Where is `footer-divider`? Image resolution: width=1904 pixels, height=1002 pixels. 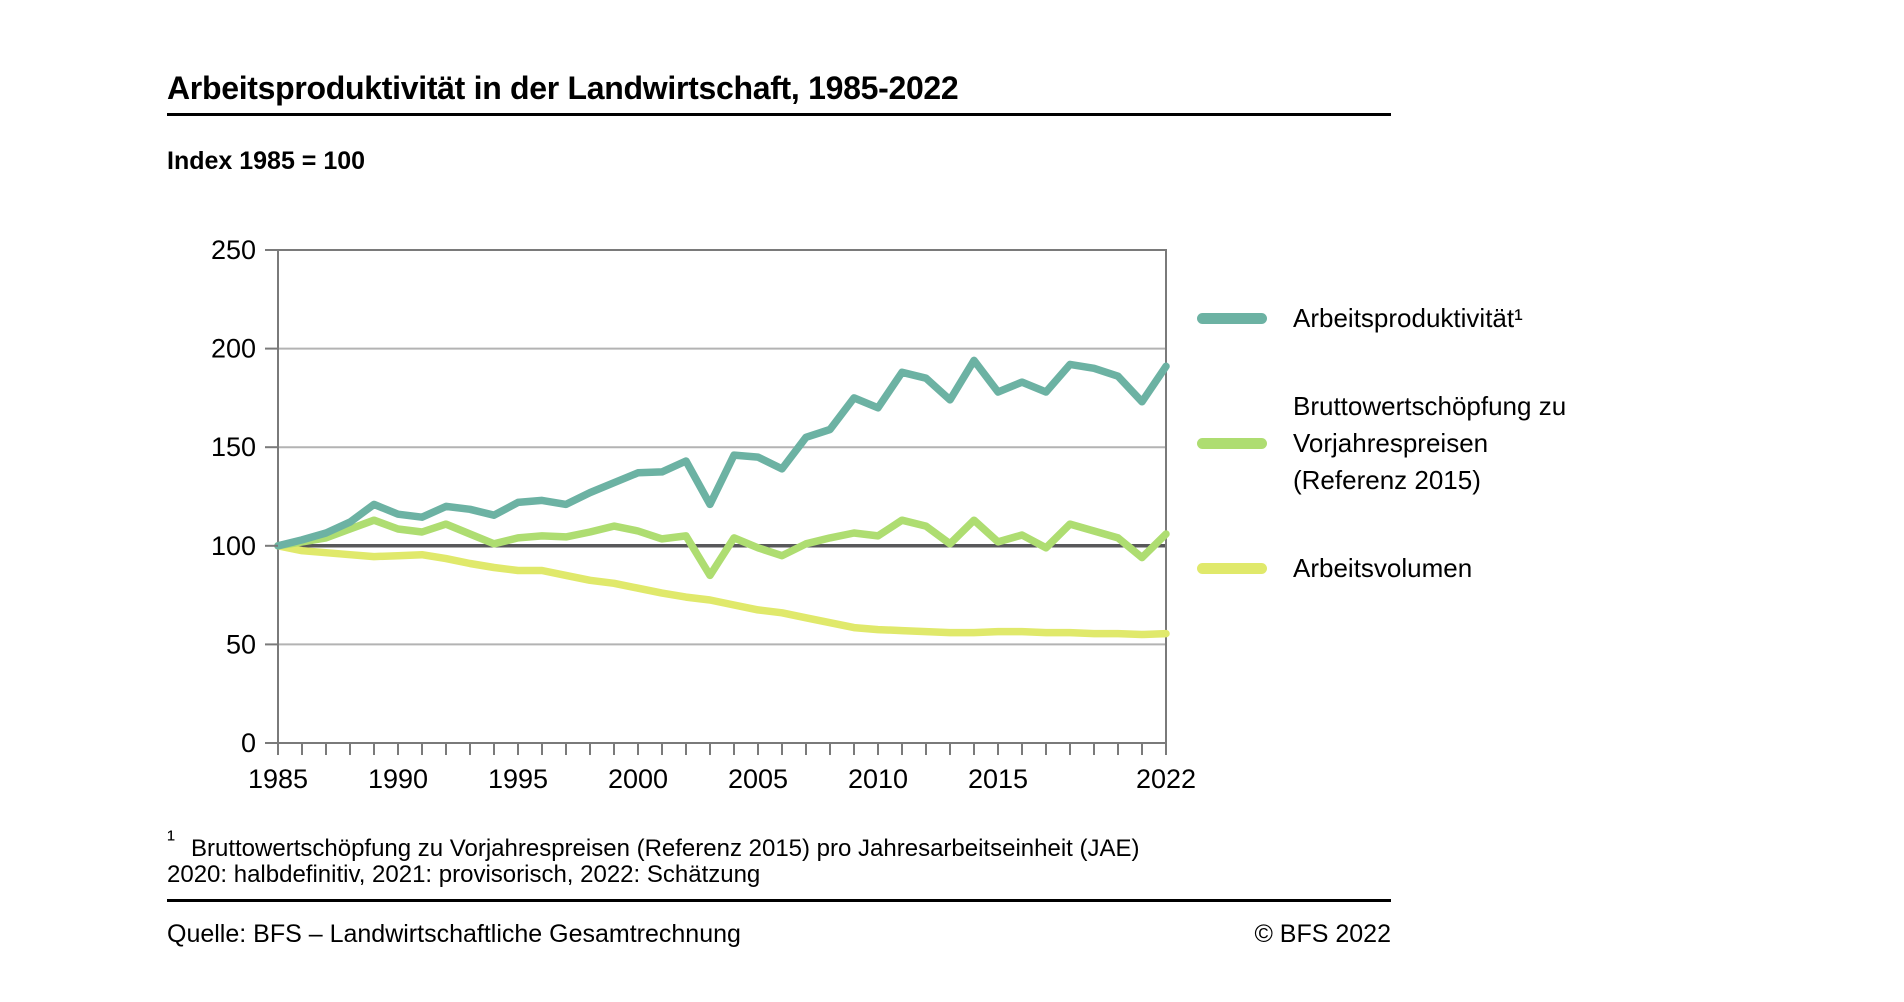 footer-divider is located at coordinates (779, 900).